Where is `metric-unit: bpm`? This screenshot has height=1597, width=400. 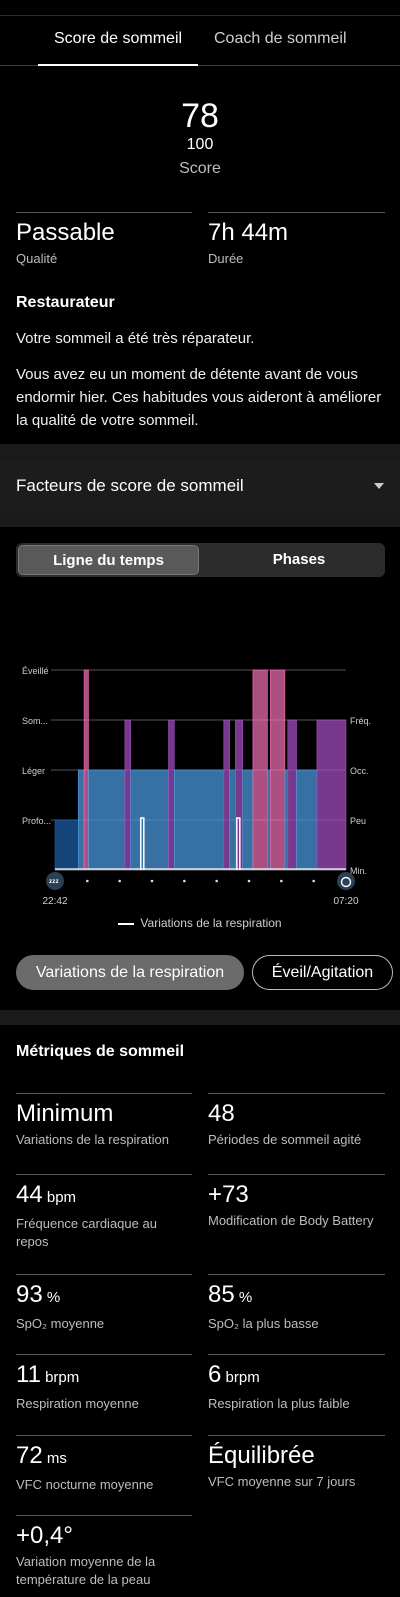
metric-unit: bpm is located at coordinates (59, 1197).